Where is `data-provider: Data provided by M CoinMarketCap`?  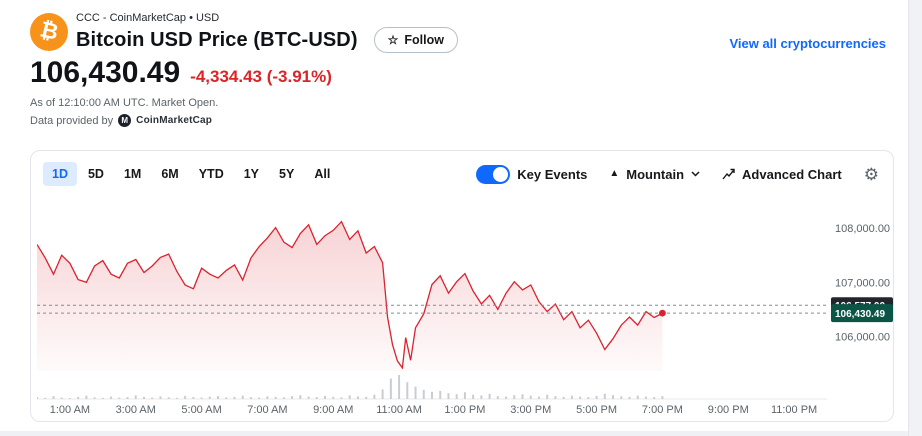 data-provider: Data provided by M CoinMarketCap is located at coordinates (121, 120).